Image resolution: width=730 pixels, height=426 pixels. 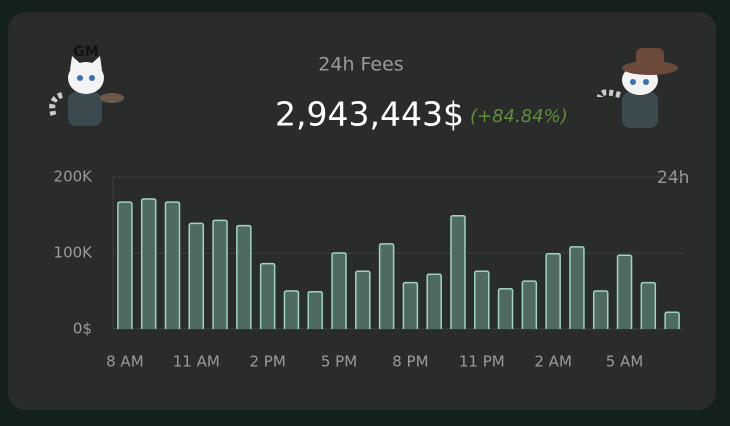 I want to click on cat-left, so click(x=86, y=91).